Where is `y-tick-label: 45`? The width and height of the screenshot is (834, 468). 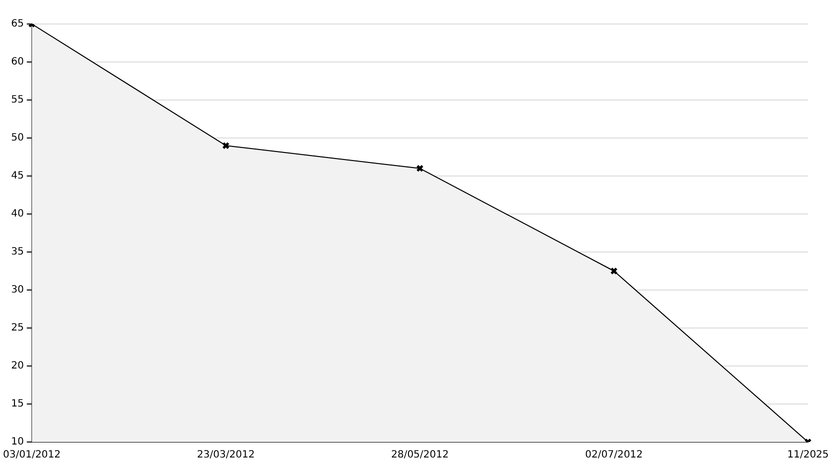
y-tick-label: 45 is located at coordinates (17, 176).